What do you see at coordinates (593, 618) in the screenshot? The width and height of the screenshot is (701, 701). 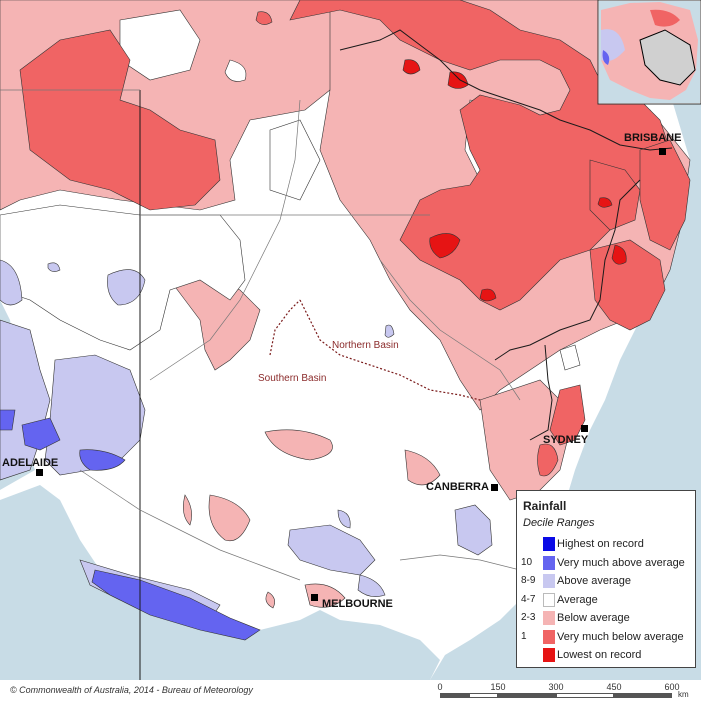 I see `legend-label: Below average` at bounding box center [593, 618].